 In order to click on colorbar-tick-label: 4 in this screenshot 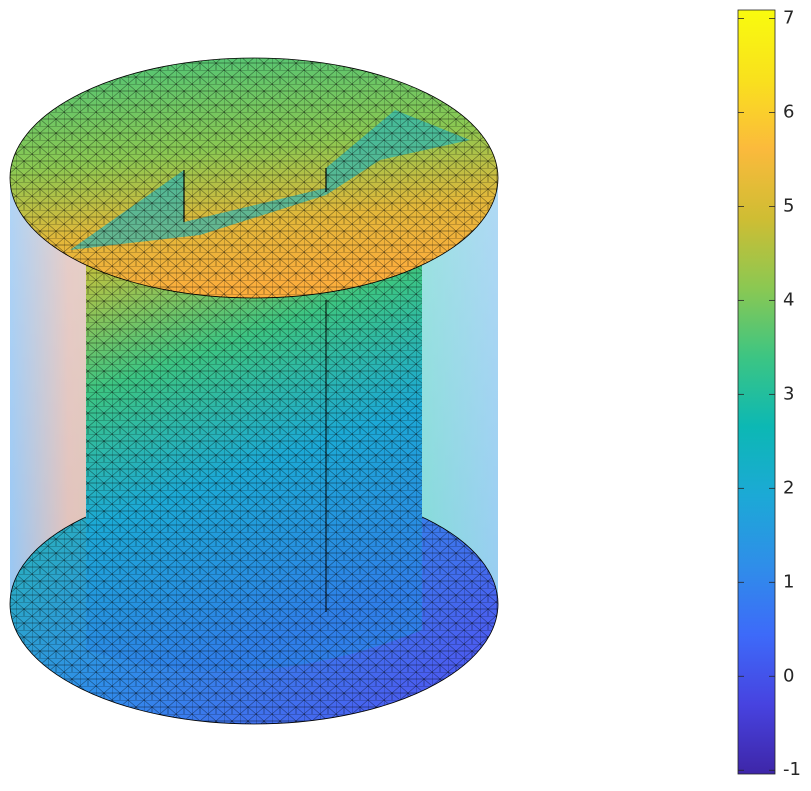, I will do `click(788, 299)`.